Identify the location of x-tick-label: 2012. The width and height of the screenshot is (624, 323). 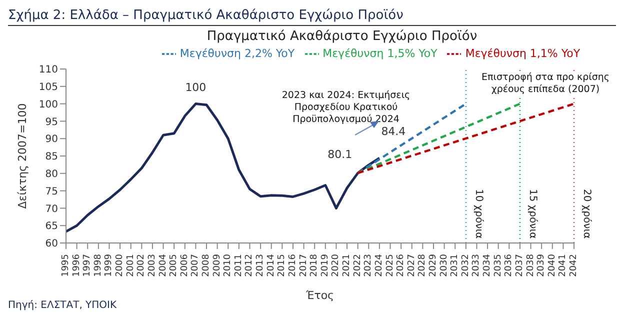
(249, 265).